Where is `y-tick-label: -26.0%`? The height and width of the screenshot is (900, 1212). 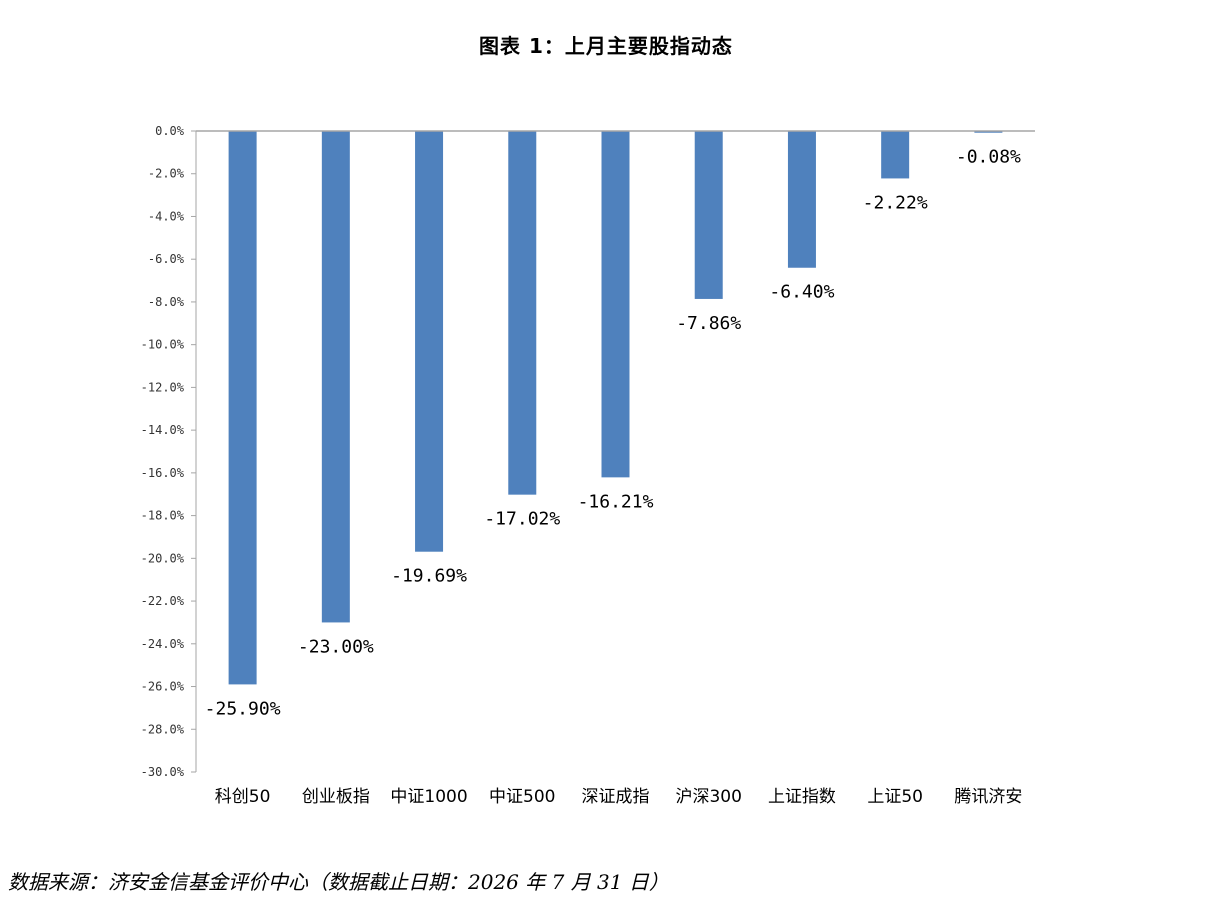
y-tick-label: -26.0% is located at coordinates (163, 687).